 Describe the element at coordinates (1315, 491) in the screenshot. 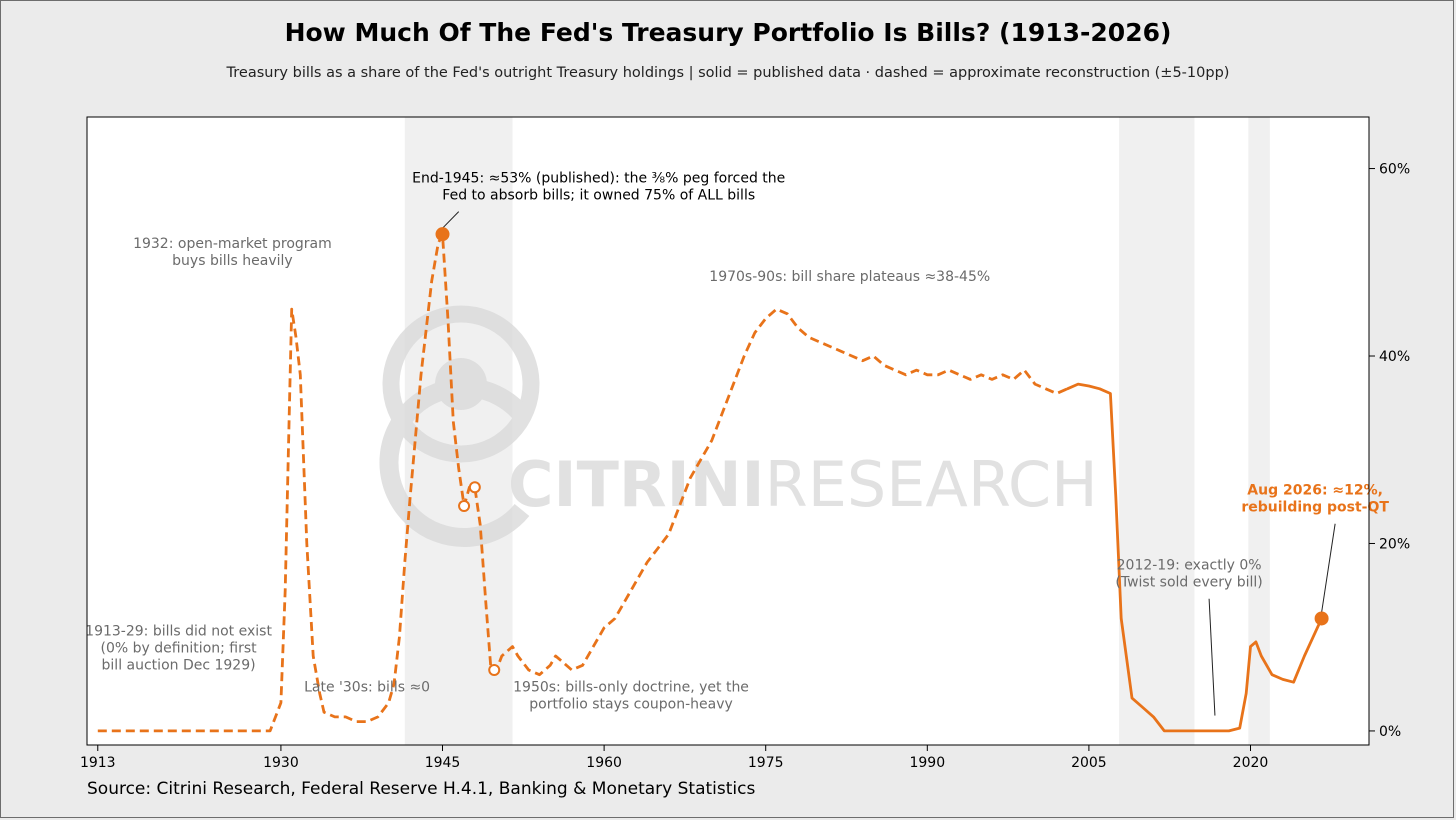

I see `annotation-line: Aug 2026: ≈12%,` at that location.